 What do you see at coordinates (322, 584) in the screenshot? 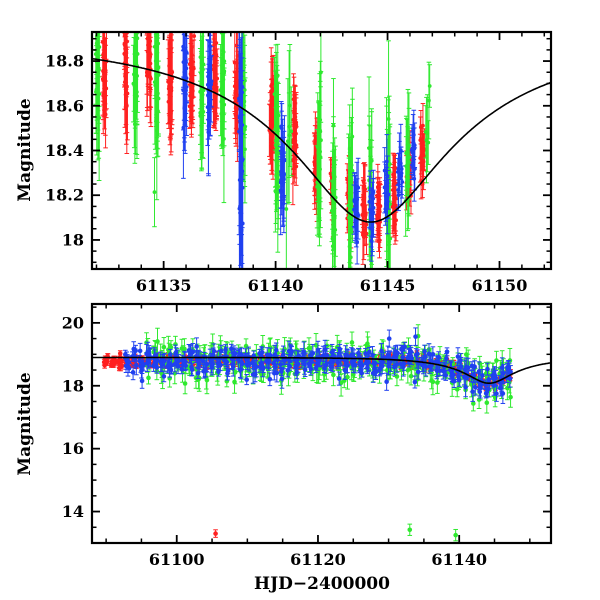
I see `xaxis-label: HJD−2400000` at bounding box center [322, 584].